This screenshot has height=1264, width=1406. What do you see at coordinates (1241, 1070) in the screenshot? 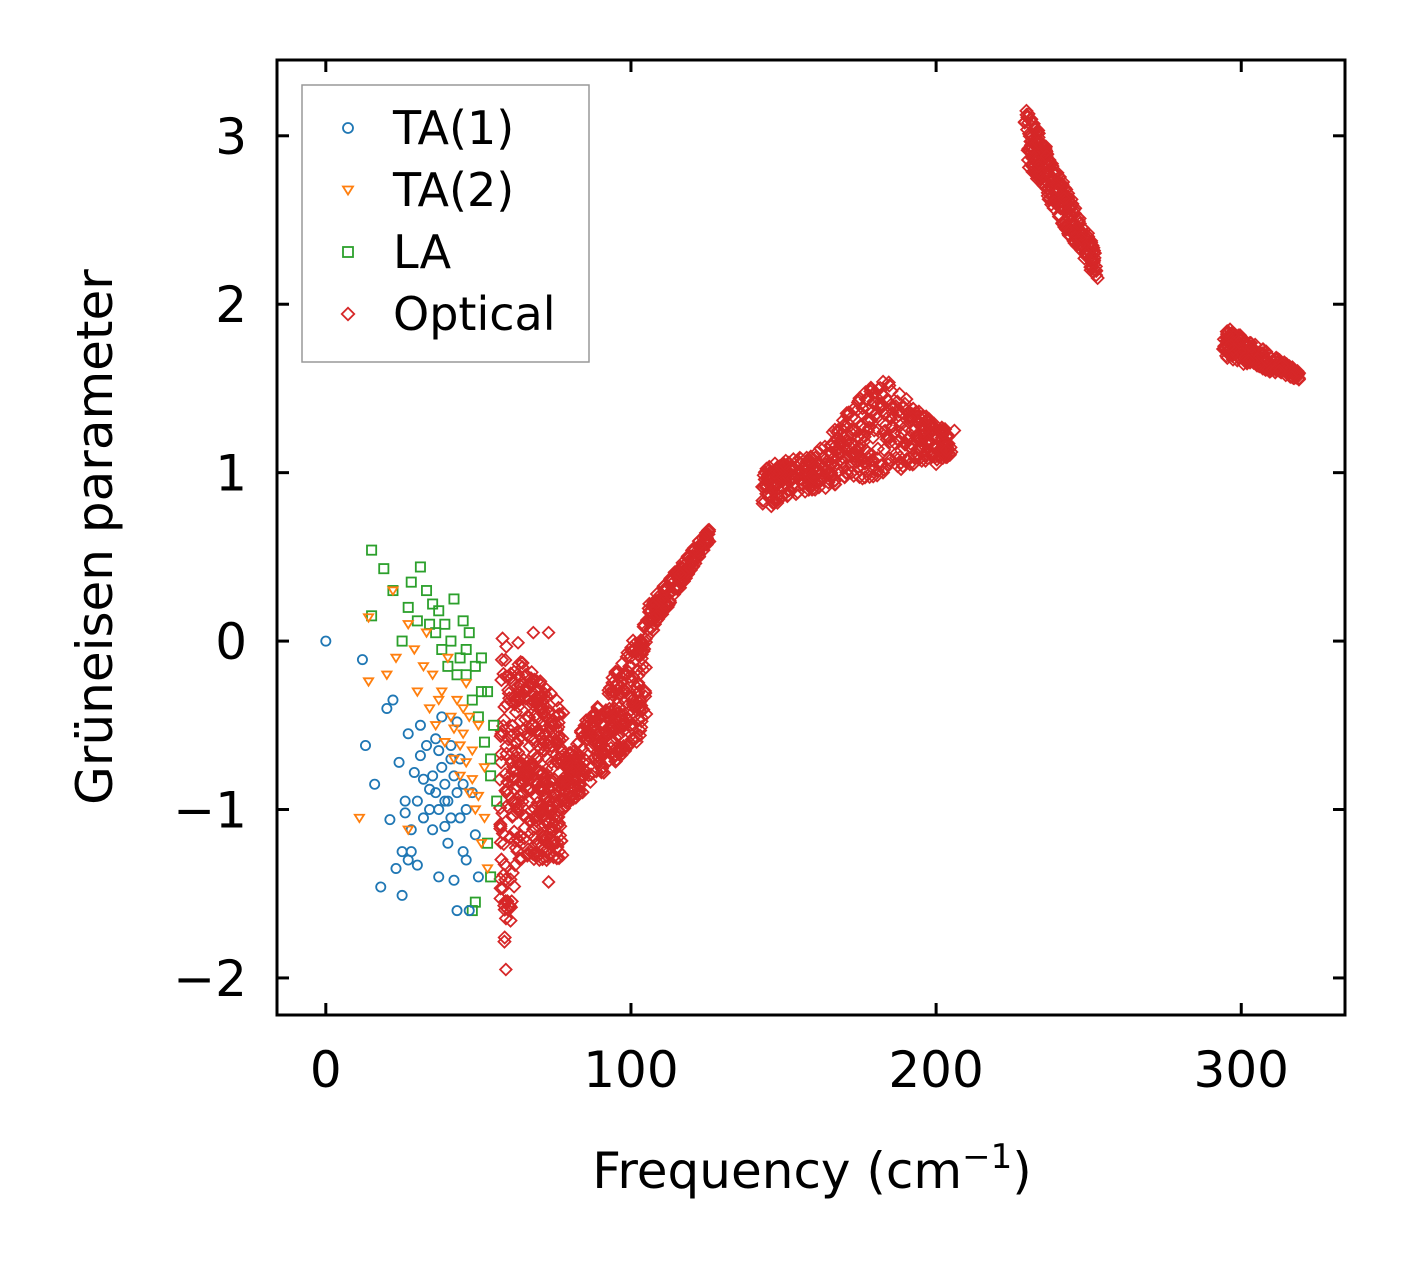
I see `x-tick-label: 300` at bounding box center [1241, 1070].